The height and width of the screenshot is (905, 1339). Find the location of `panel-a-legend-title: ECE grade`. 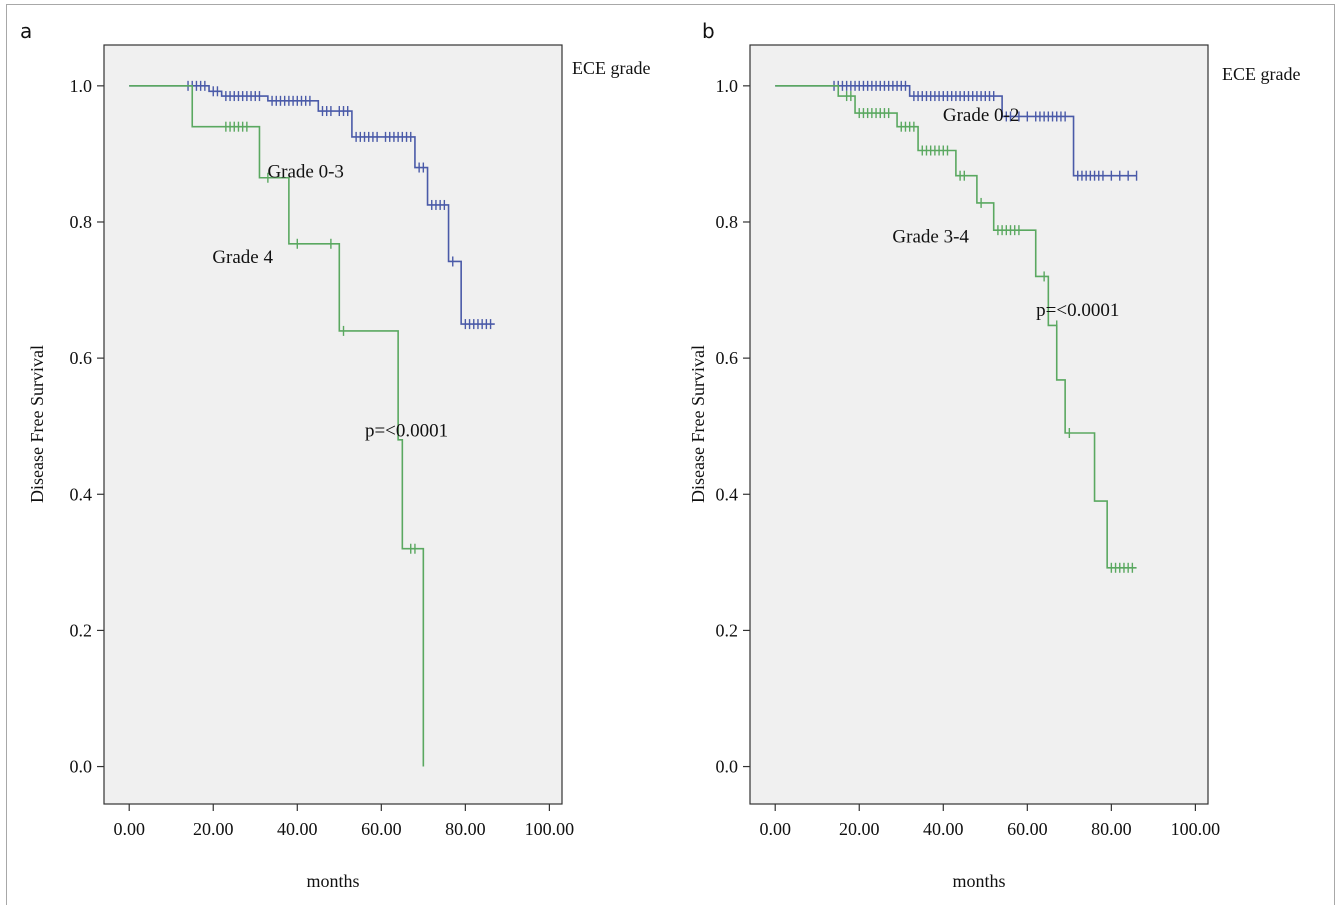

panel-a-legend-title: ECE grade is located at coordinates (611, 68).